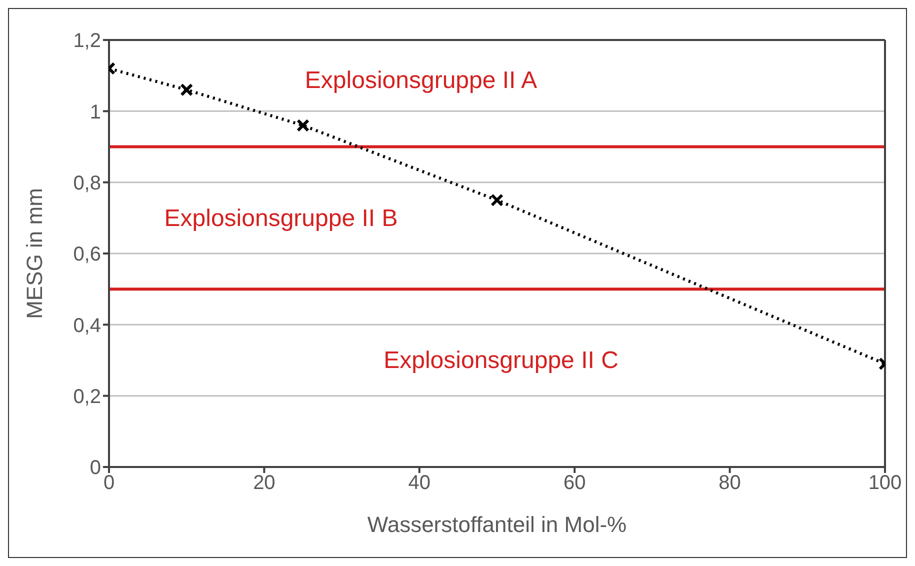 The width and height of the screenshot is (915, 566). What do you see at coordinates (729, 483) in the screenshot?
I see `x-tick-label: 80` at bounding box center [729, 483].